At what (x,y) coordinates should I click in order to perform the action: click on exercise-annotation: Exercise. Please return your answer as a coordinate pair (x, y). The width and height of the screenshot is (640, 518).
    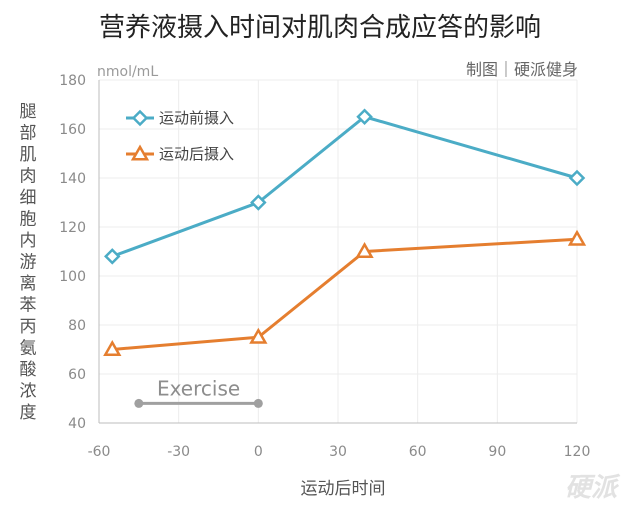
    Looking at the image, I should click on (198, 392).